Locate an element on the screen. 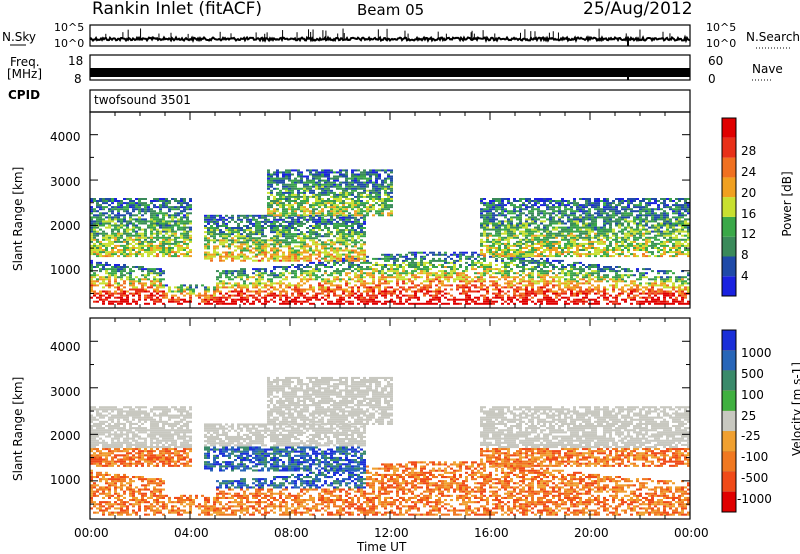  xtick-3: 12:00 is located at coordinates (391, 533).